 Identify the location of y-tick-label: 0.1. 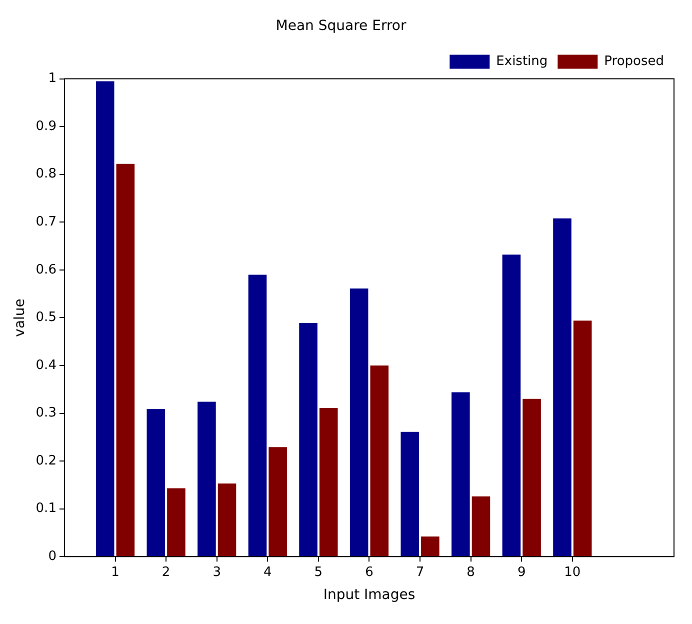
(46, 508).